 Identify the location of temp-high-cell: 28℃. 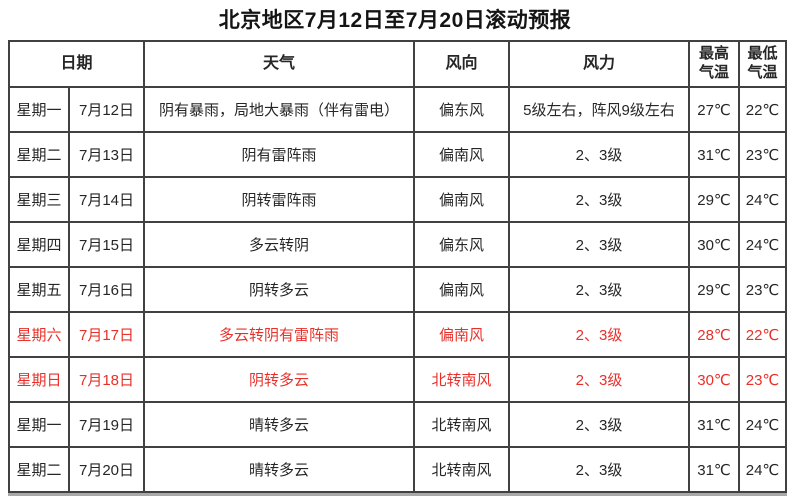
(714, 334).